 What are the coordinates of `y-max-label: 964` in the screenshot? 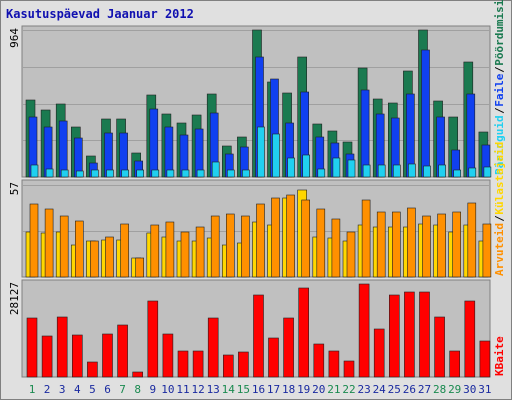 It's located at (14, 38).